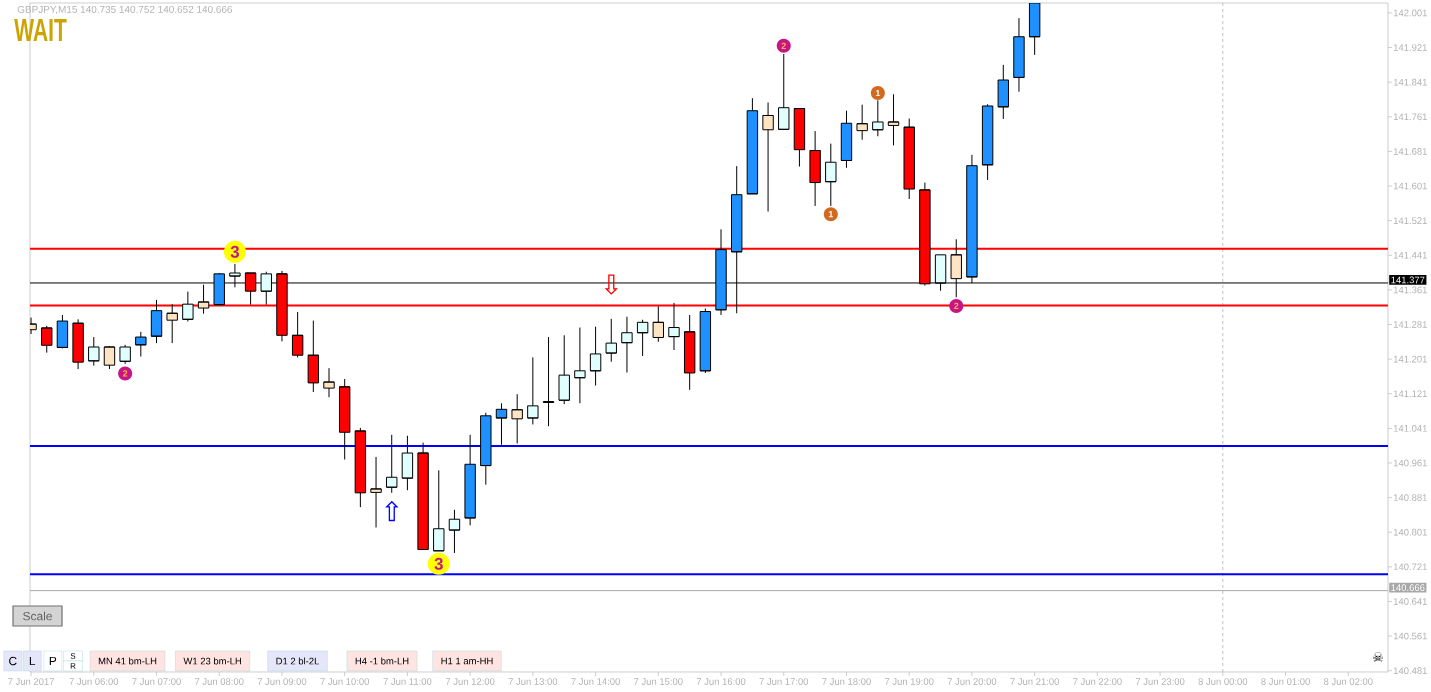  I want to click on annotation: ⇧, so click(392, 511).